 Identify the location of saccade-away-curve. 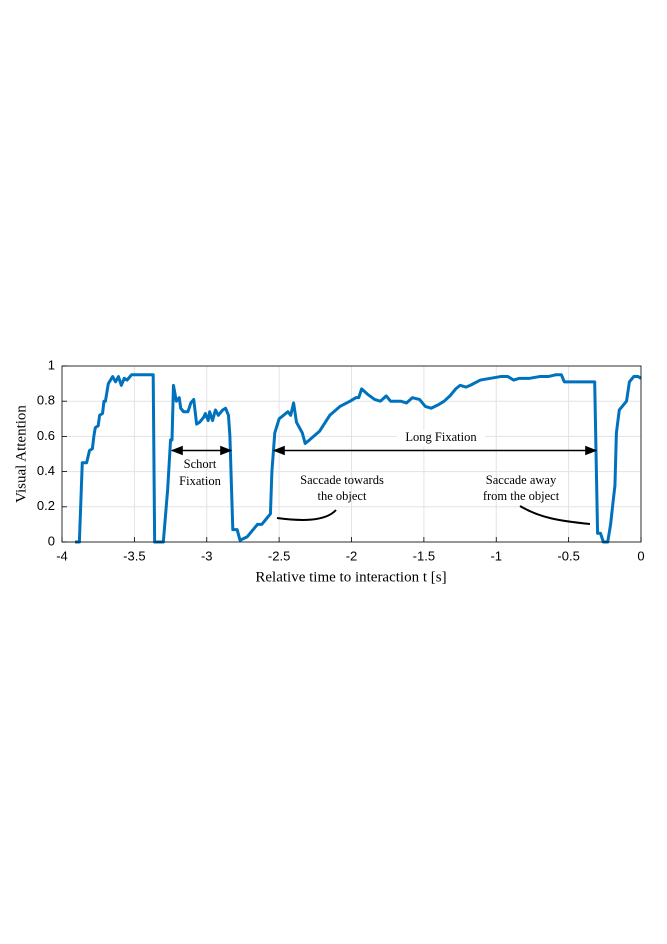
(555, 515).